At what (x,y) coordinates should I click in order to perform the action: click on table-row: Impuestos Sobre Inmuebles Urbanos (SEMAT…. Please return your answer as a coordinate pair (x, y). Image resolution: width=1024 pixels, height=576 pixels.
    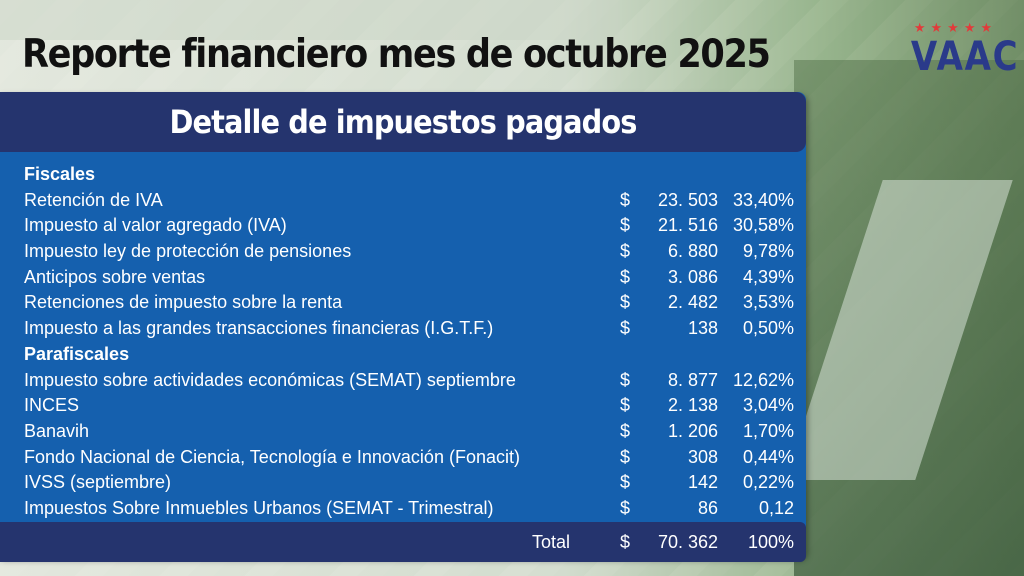
    Looking at the image, I should click on (403, 509).